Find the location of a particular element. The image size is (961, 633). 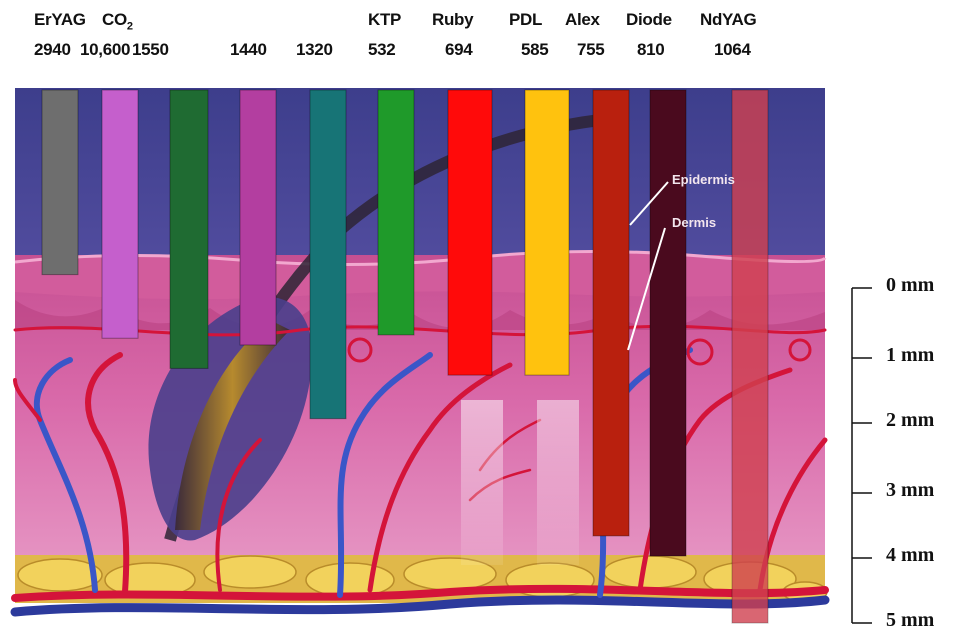

epidermis-pointer is located at coordinates (649, 203).